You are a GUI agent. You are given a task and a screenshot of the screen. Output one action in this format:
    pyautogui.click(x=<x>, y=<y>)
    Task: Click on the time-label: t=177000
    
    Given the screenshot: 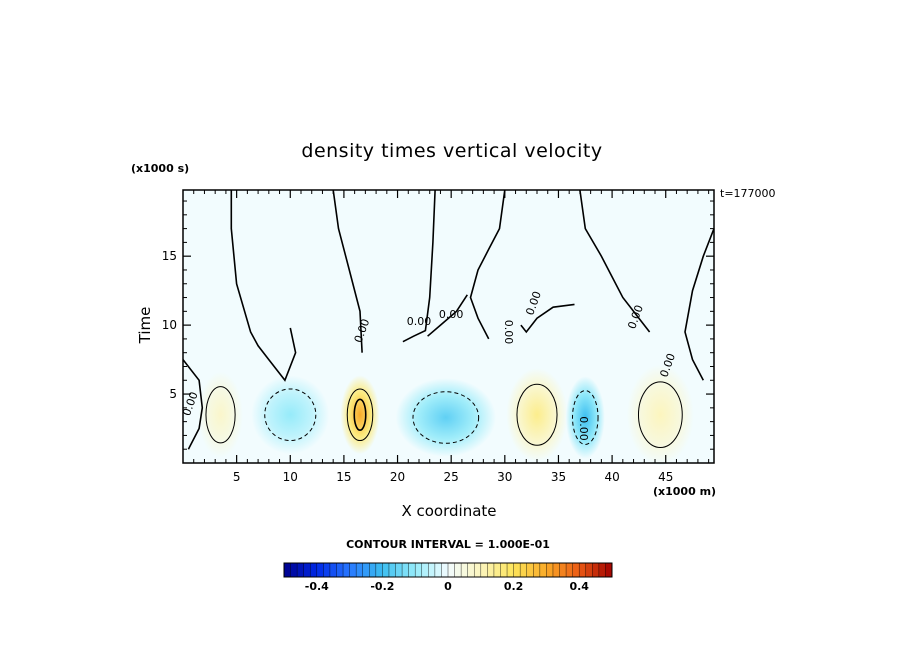 What is the action you would take?
    pyautogui.click(x=748, y=193)
    